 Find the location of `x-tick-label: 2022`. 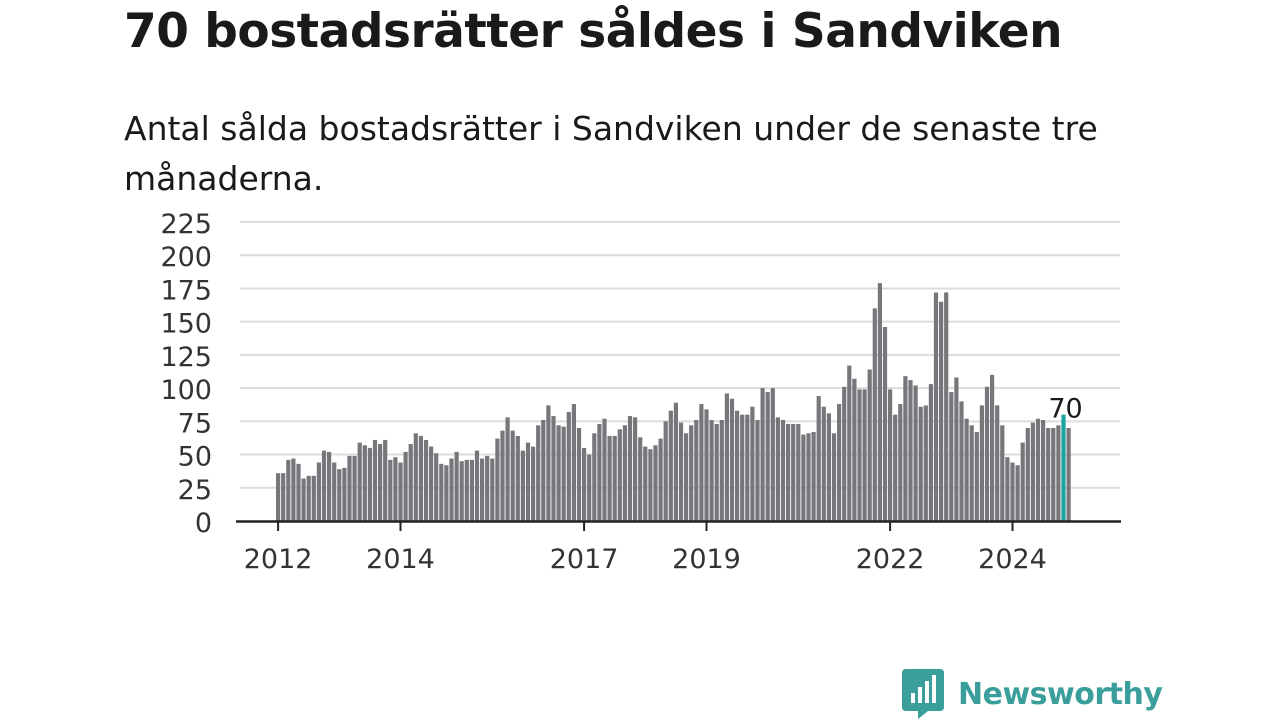

x-tick-label: 2022 is located at coordinates (890, 559).